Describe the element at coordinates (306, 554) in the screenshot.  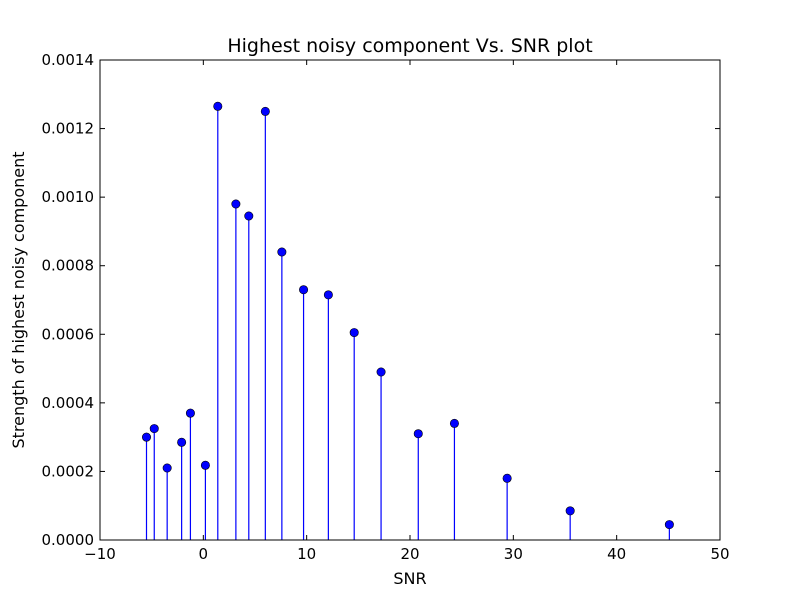
I see `x-tick-label: 10` at that location.